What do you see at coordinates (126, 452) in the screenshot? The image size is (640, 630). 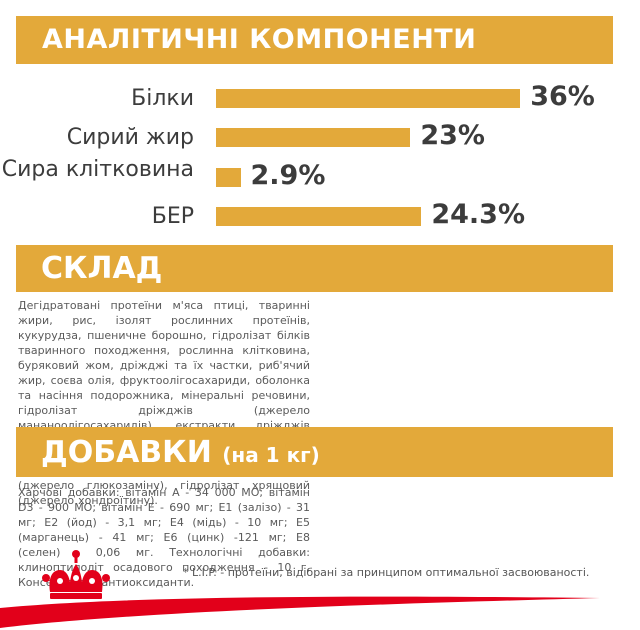 I see `additives-title-main: ДОБАВКИ` at bounding box center [126, 452].